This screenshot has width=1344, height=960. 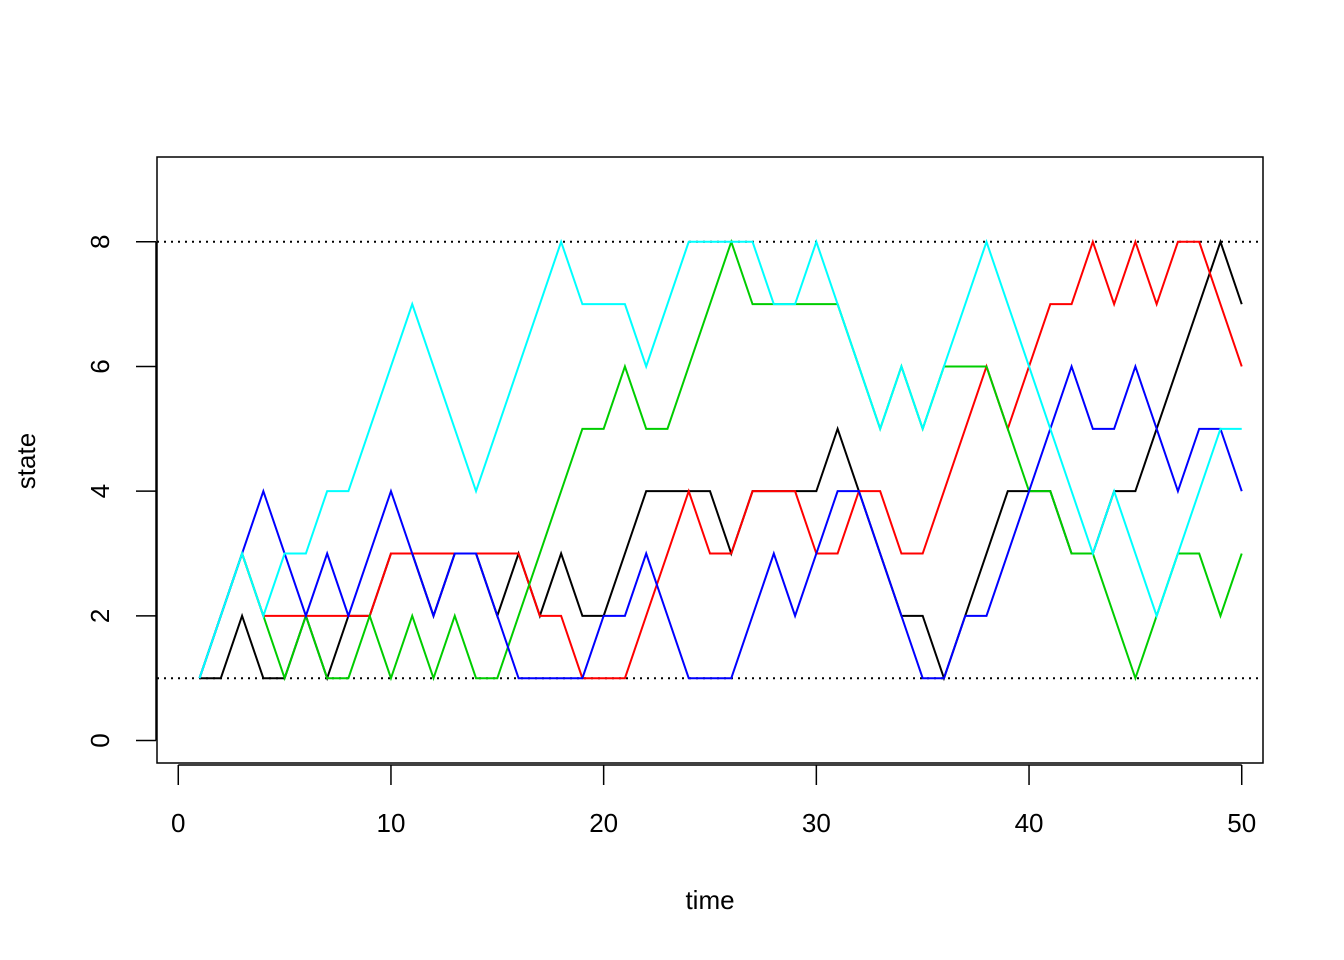 I want to click on y-tick-label: 4, so click(x=100, y=491).